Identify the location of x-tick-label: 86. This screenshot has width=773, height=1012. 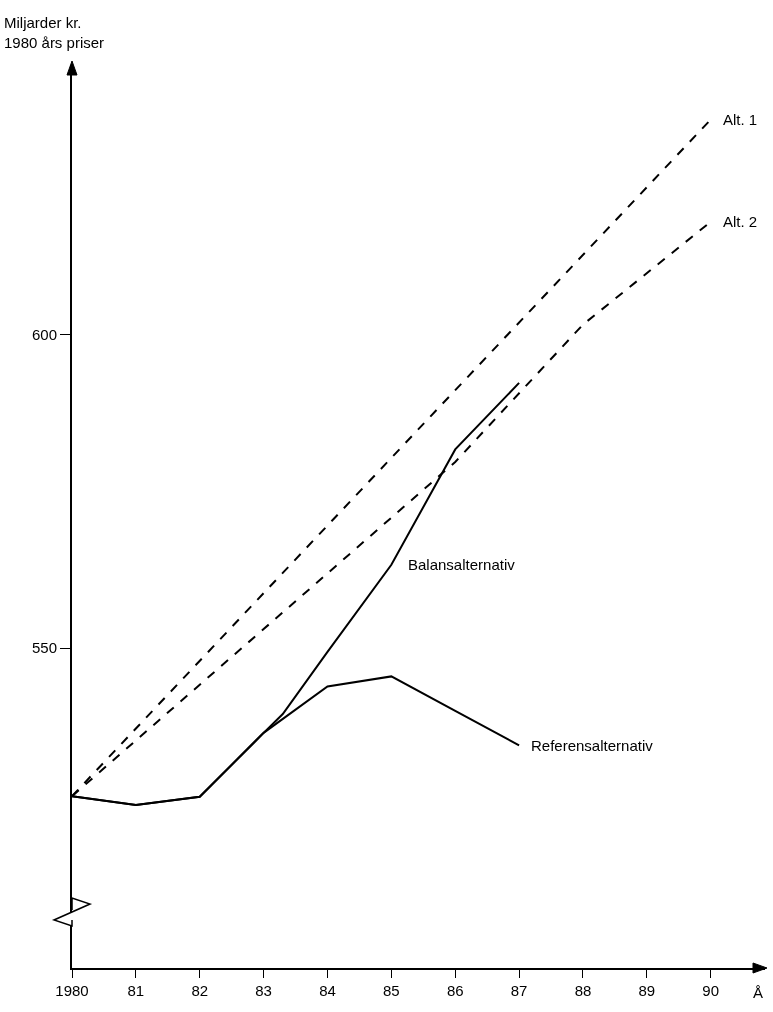
(455, 990).